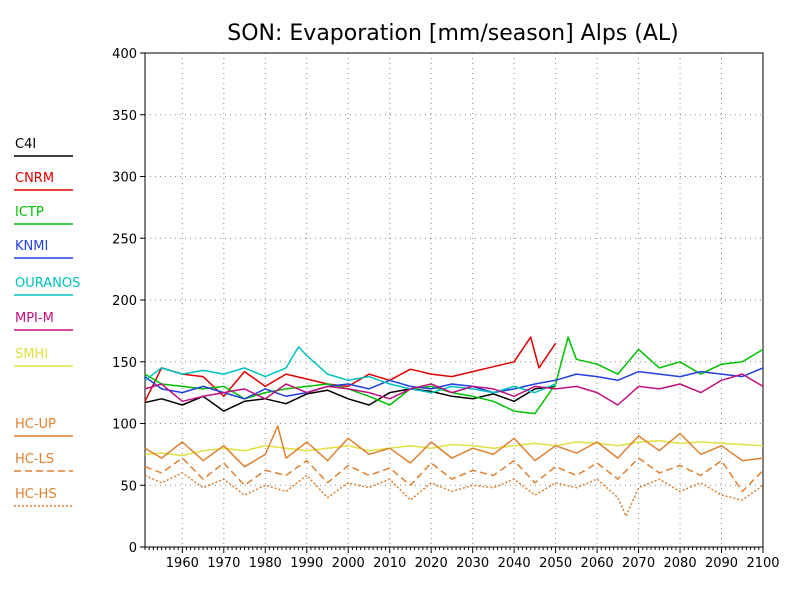  What do you see at coordinates (454, 494) in the screenshot?
I see `series-line-hc-hs` at bounding box center [454, 494].